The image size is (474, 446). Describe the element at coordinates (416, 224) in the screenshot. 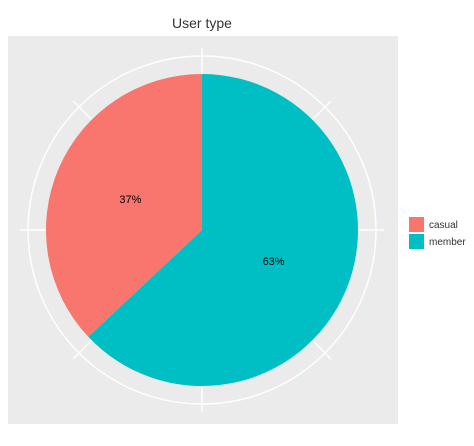

I see `legend-key-casual` at that location.